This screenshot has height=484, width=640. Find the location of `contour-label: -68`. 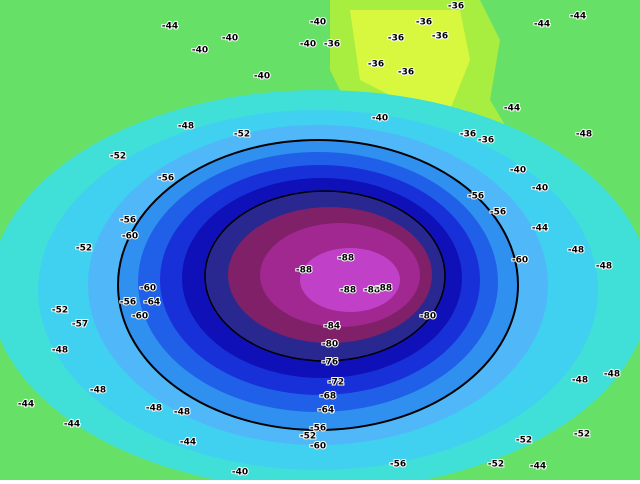

contour-label: -68 is located at coordinates (328, 397).